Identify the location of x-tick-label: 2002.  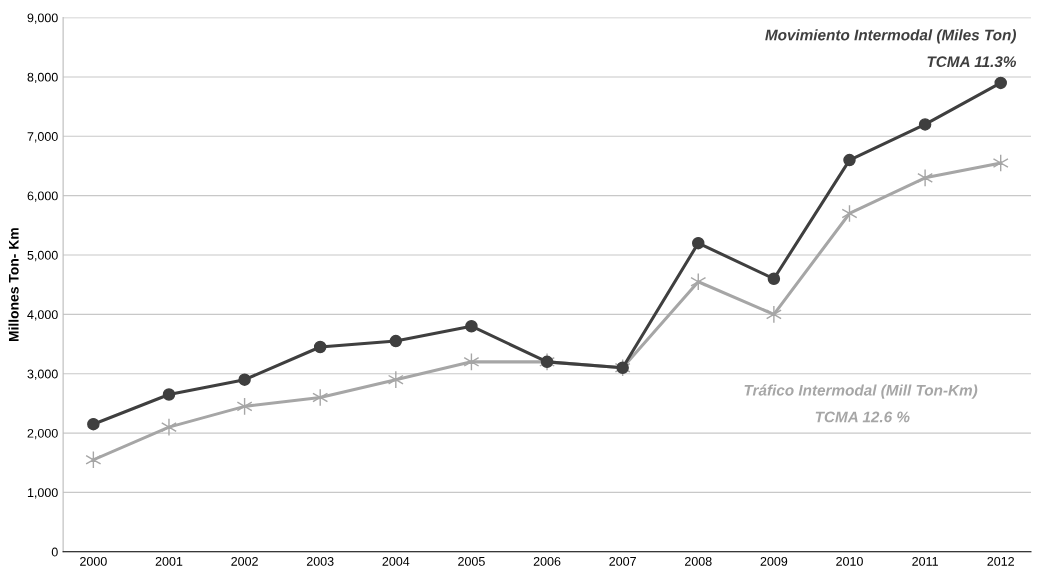
(244, 561).